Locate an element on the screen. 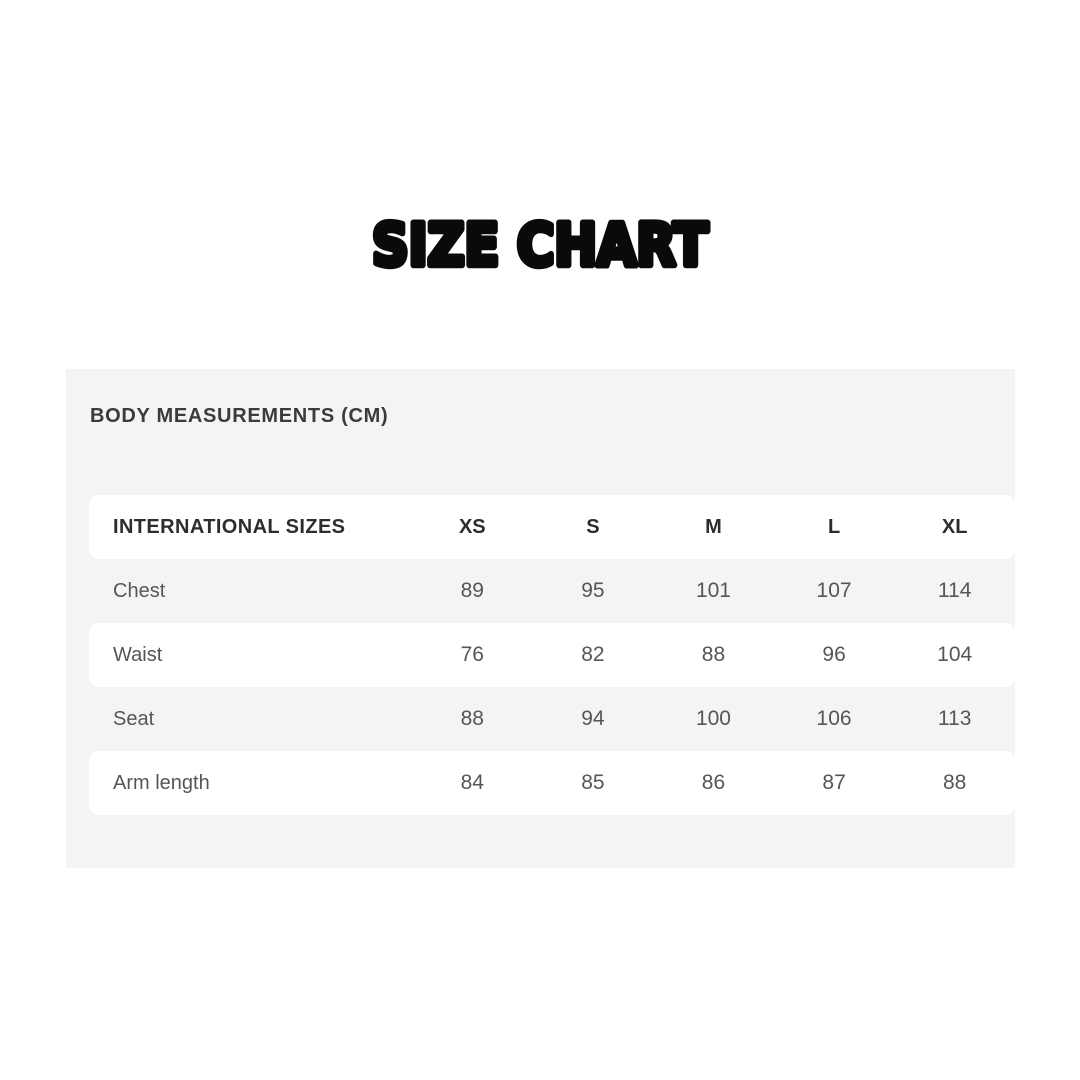  table-row-waist: Waist 76 82 88 96 104 is located at coordinates (552, 655).